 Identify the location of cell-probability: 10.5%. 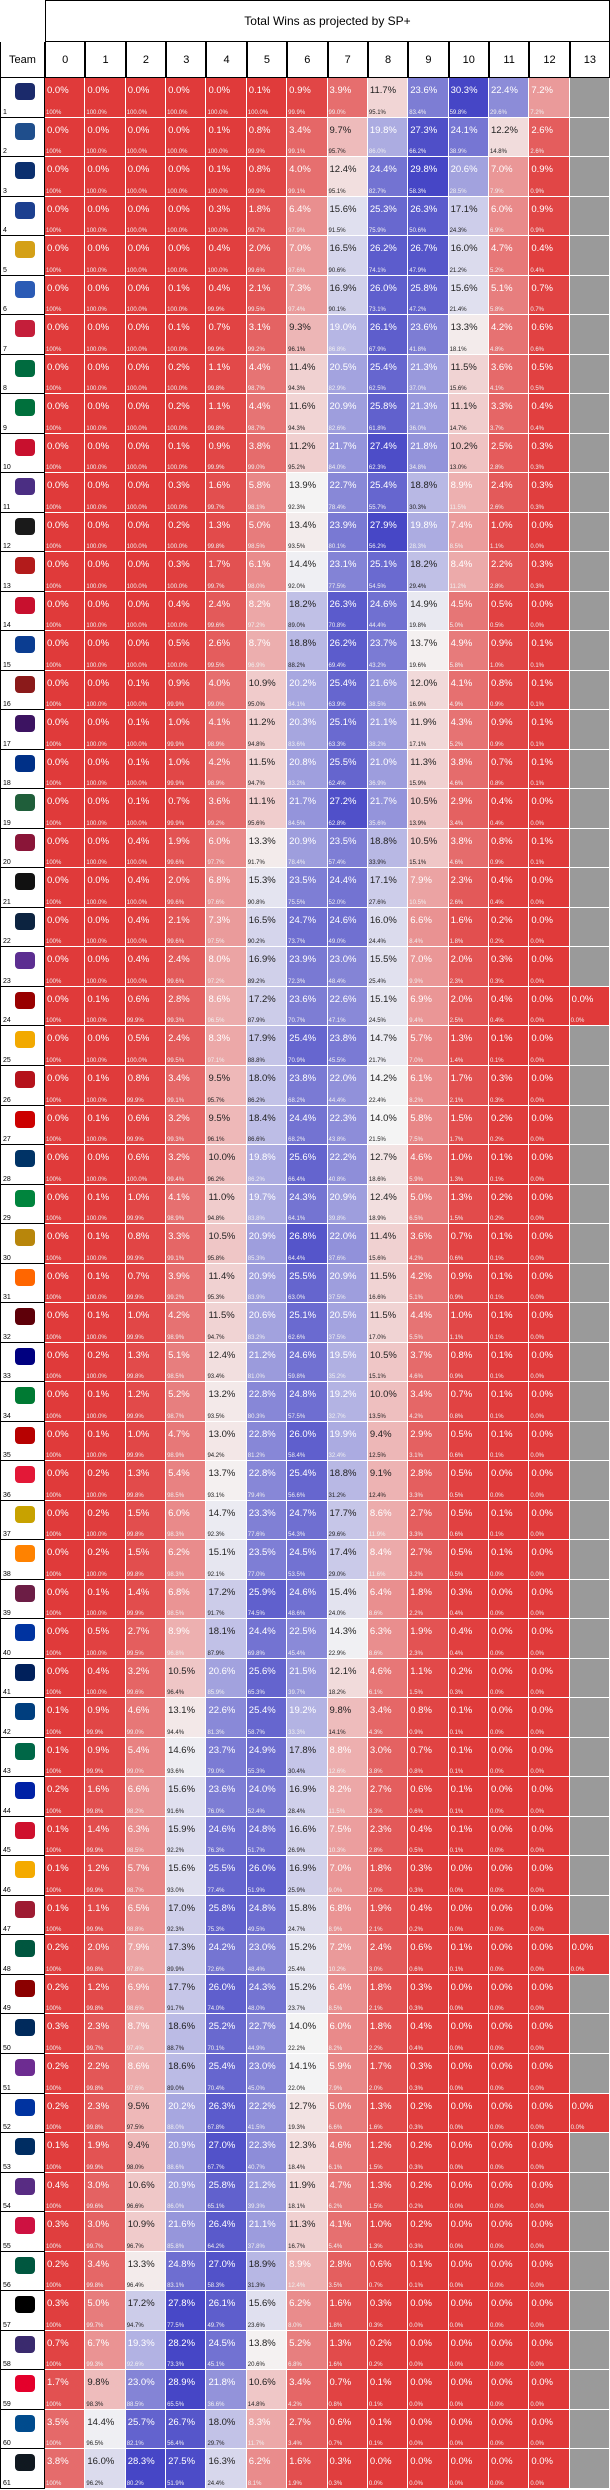
(383, 1355).